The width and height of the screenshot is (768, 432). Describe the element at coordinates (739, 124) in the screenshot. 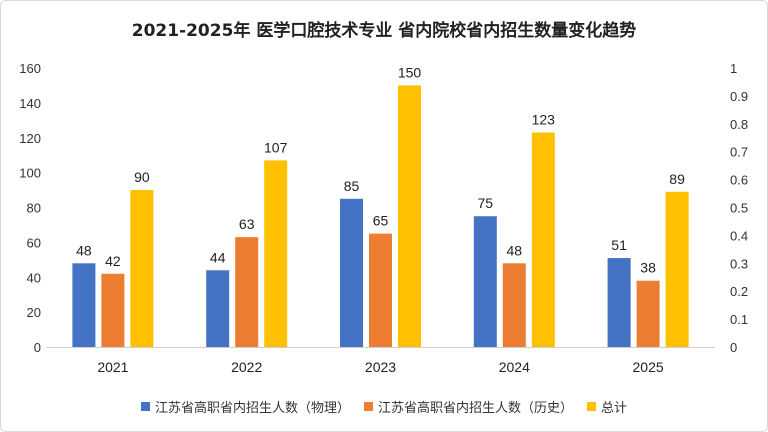

I see `y2-tick-label: 0.8` at that location.